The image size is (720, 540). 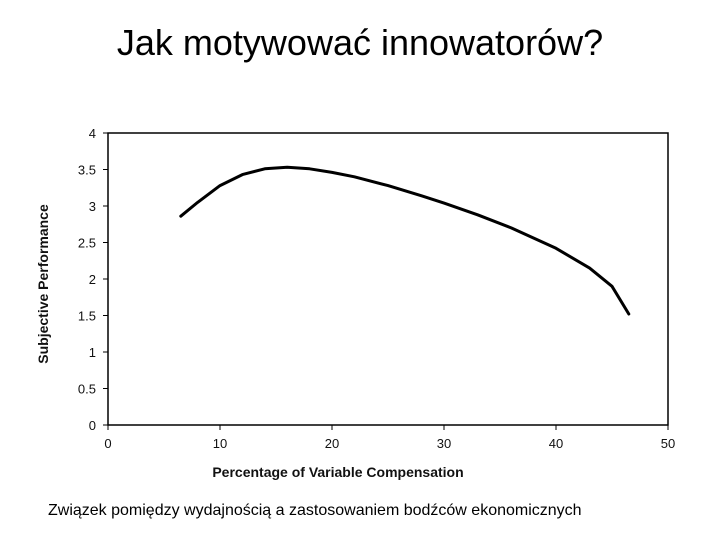 What do you see at coordinates (444, 443) in the screenshot?
I see `x-tick-label: 30` at bounding box center [444, 443].